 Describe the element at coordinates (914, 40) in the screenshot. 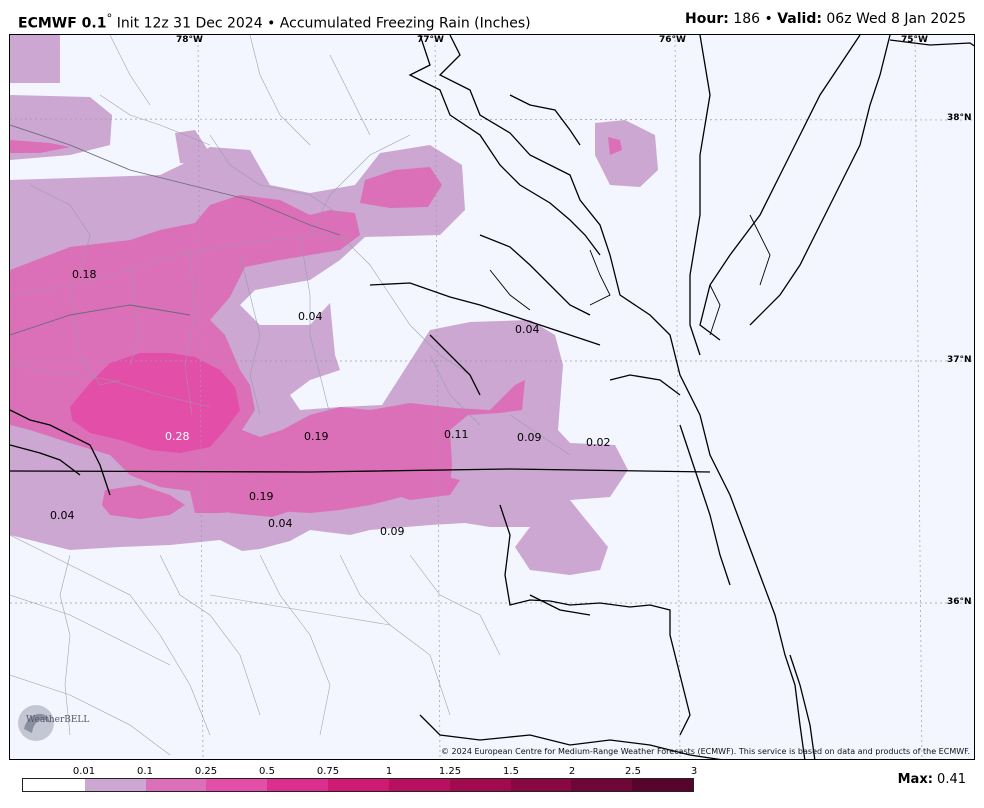

I see `lon-label-75: 75°W` at that location.